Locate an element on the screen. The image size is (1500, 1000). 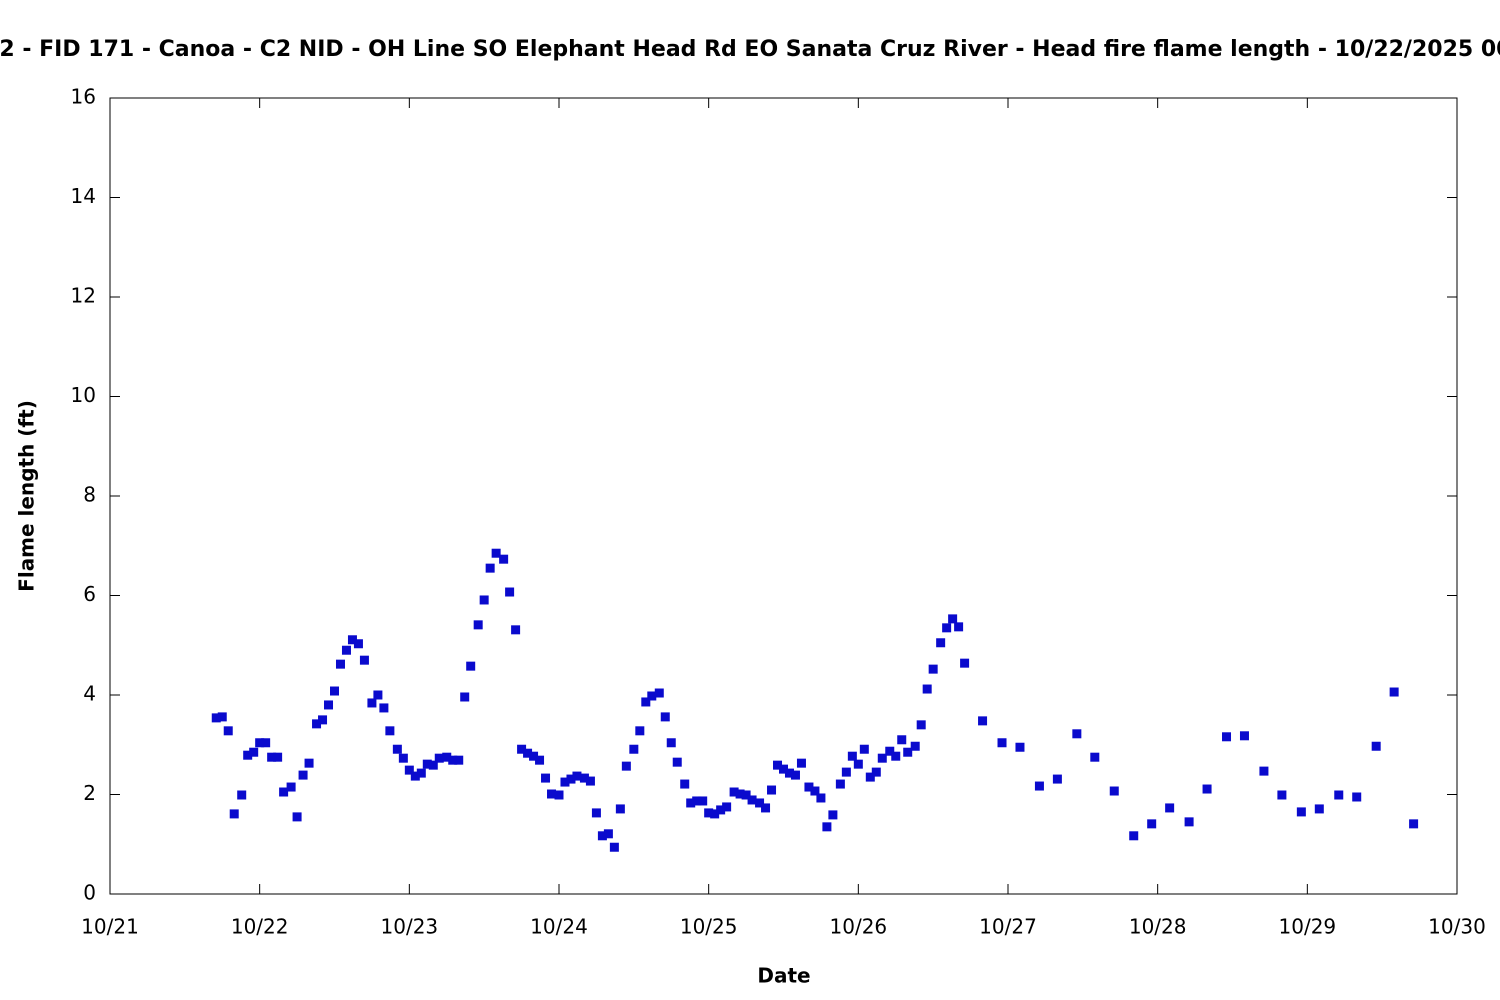
x-axis-label: Date is located at coordinates (783, 976).